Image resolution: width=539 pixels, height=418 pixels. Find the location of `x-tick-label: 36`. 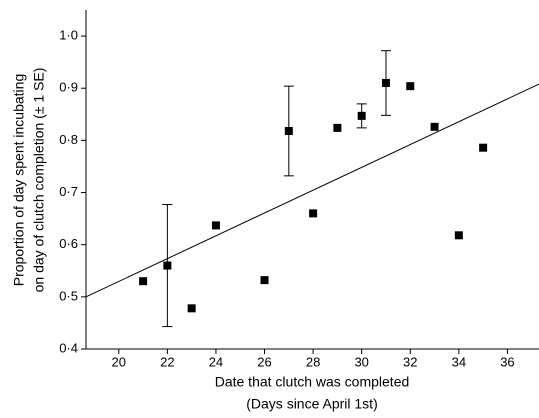

x-tick-label: 36 is located at coordinates (507, 361).